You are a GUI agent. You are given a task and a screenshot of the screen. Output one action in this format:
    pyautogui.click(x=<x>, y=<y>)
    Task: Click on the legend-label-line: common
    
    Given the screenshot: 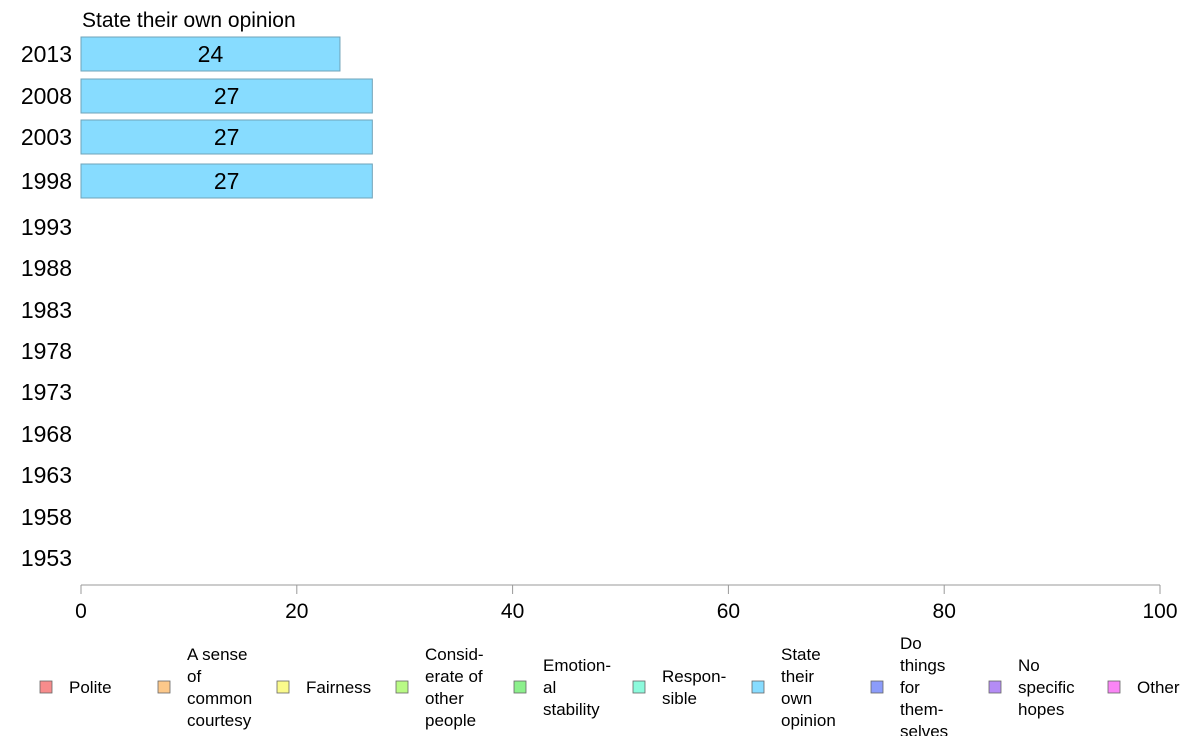 What is the action you would take?
    pyautogui.click(x=219, y=698)
    